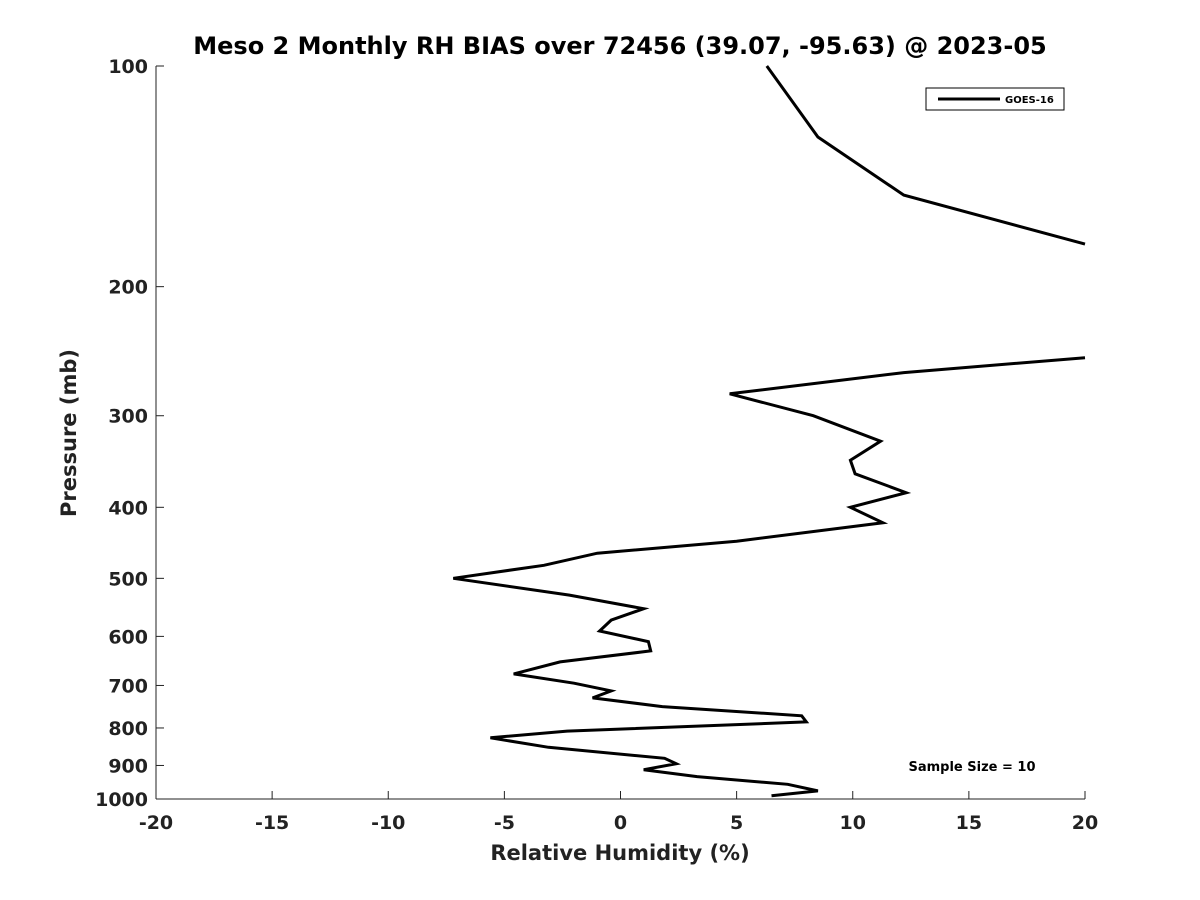 Image resolution: width=1200 pixels, height=900 pixels. I want to click on legend-label-goes-16: GOES-16, so click(1029, 100).